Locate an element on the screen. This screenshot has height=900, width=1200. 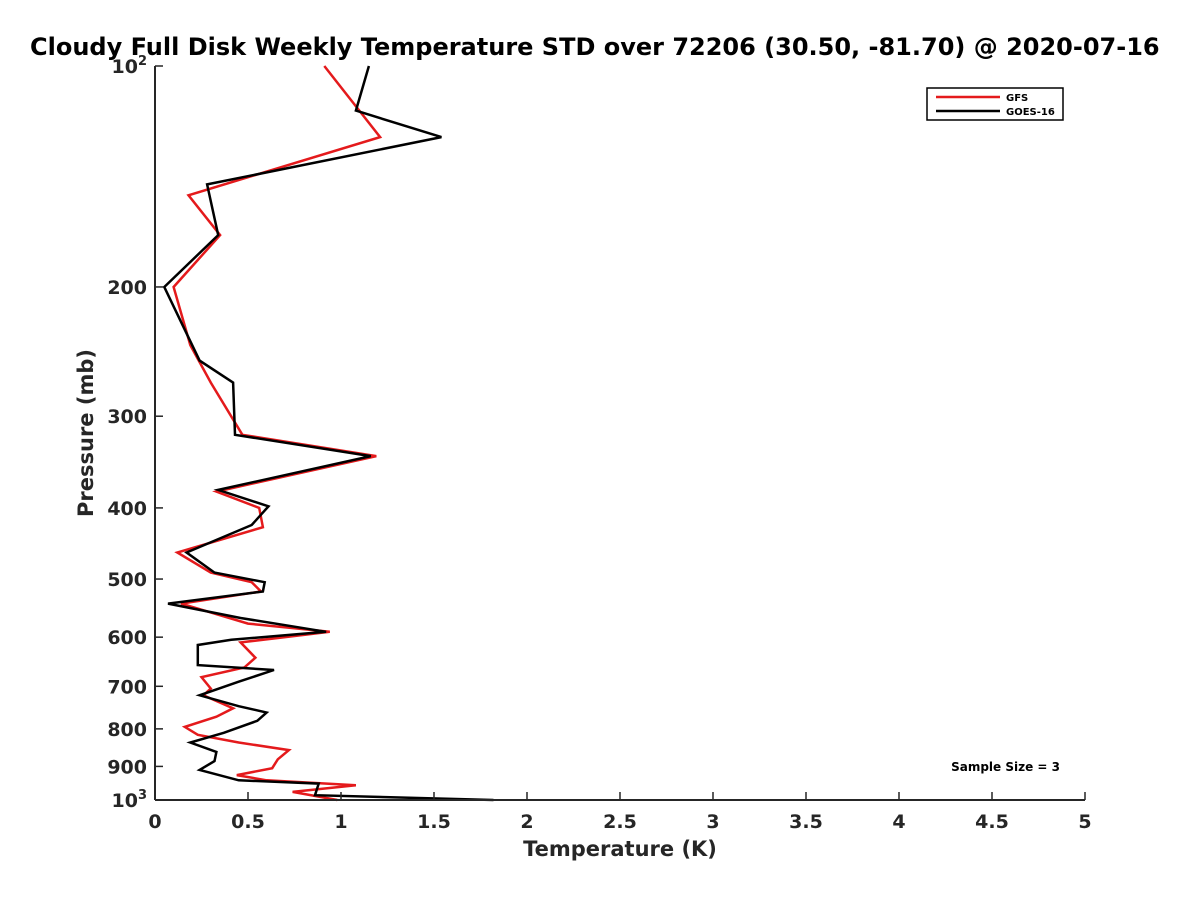
legend-items: GFS GOES-16 is located at coordinates (995, 105).